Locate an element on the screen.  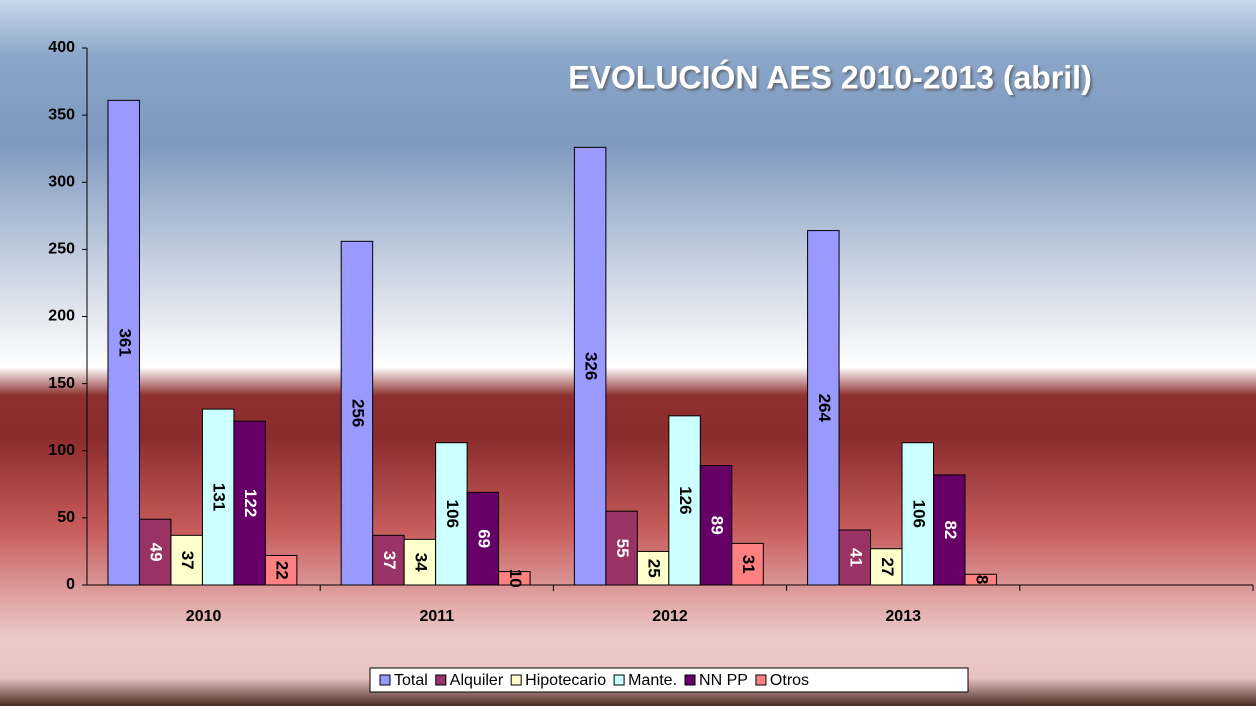
data-label: 361 is located at coordinates (124, 342).